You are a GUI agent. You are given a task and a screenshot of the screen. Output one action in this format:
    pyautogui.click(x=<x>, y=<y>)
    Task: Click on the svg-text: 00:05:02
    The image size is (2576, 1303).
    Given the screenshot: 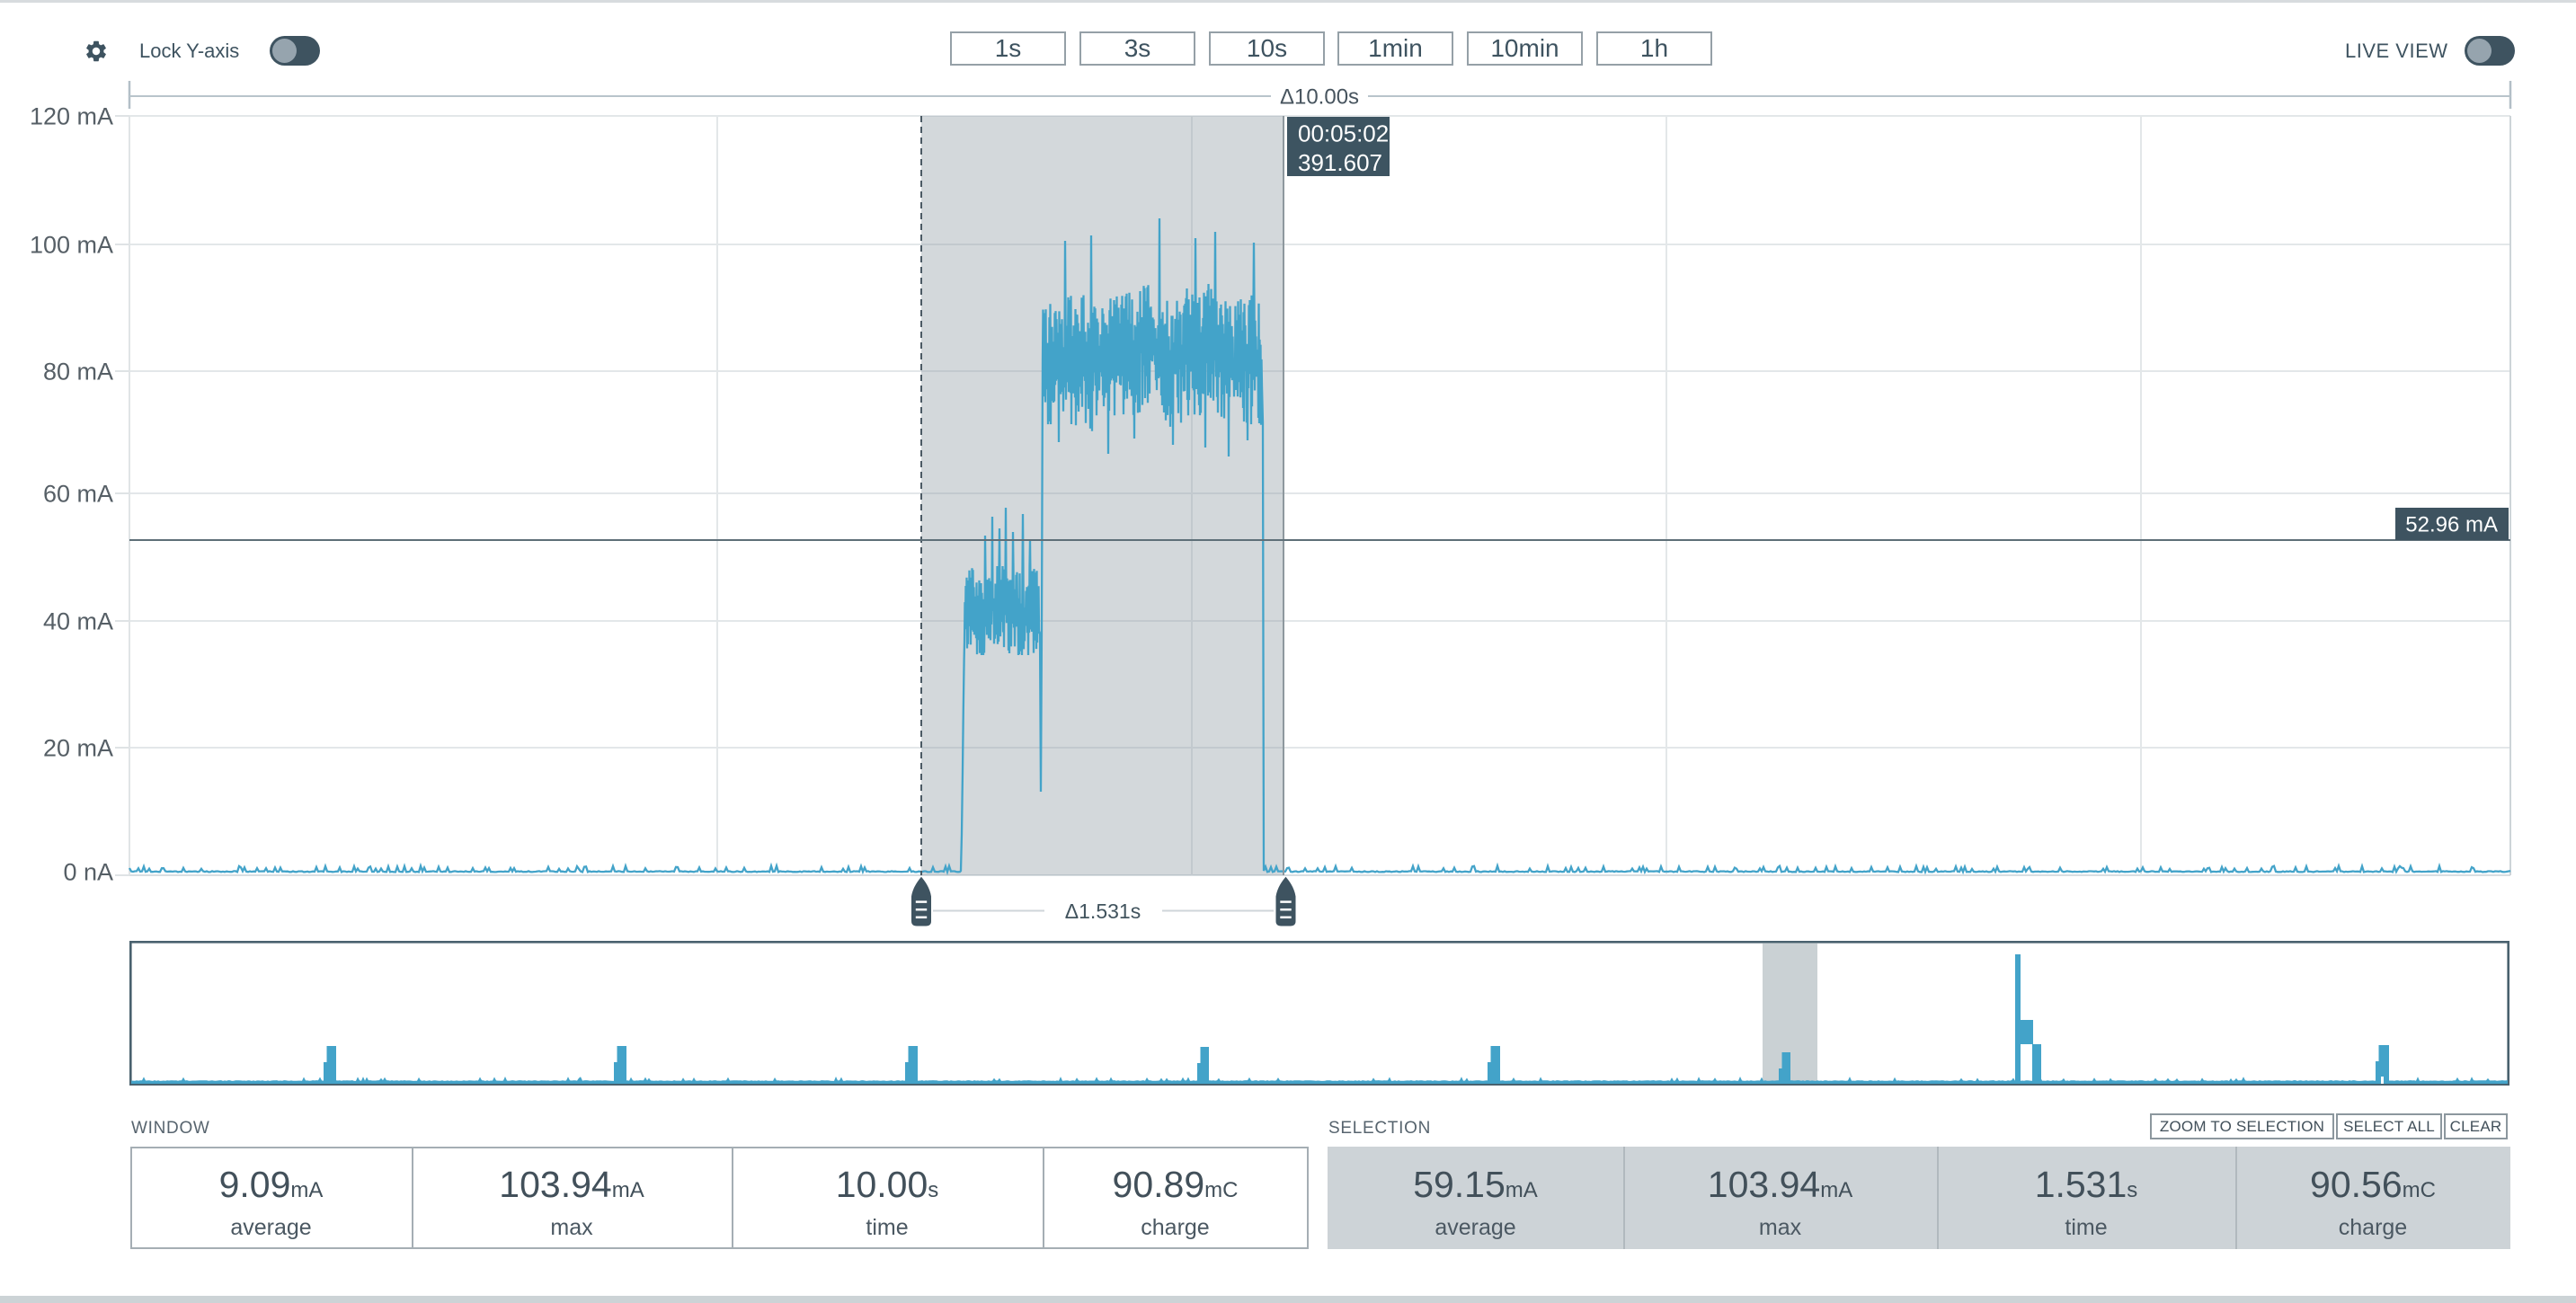 What is the action you would take?
    pyautogui.click(x=1343, y=133)
    